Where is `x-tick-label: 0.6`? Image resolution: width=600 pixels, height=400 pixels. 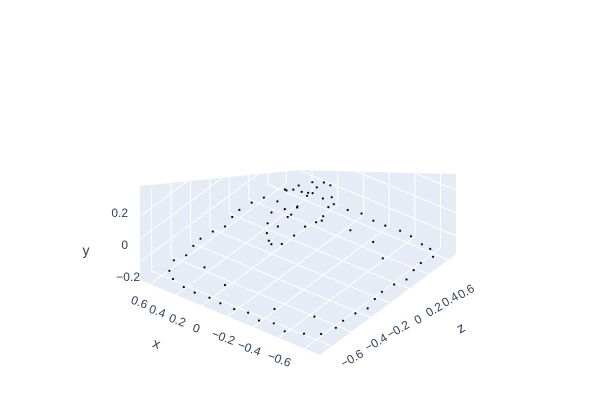 x-tick-label: 0.6 is located at coordinates (139, 302).